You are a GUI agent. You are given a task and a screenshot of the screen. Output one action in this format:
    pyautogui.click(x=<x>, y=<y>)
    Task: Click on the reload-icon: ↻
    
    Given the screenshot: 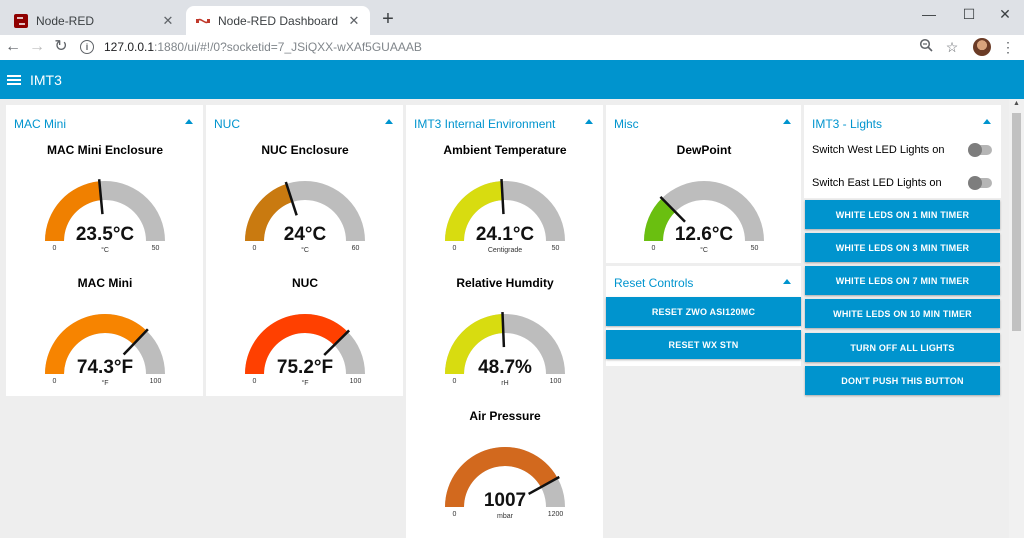 What is the action you would take?
    pyautogui.click(x=61, y=46)
    